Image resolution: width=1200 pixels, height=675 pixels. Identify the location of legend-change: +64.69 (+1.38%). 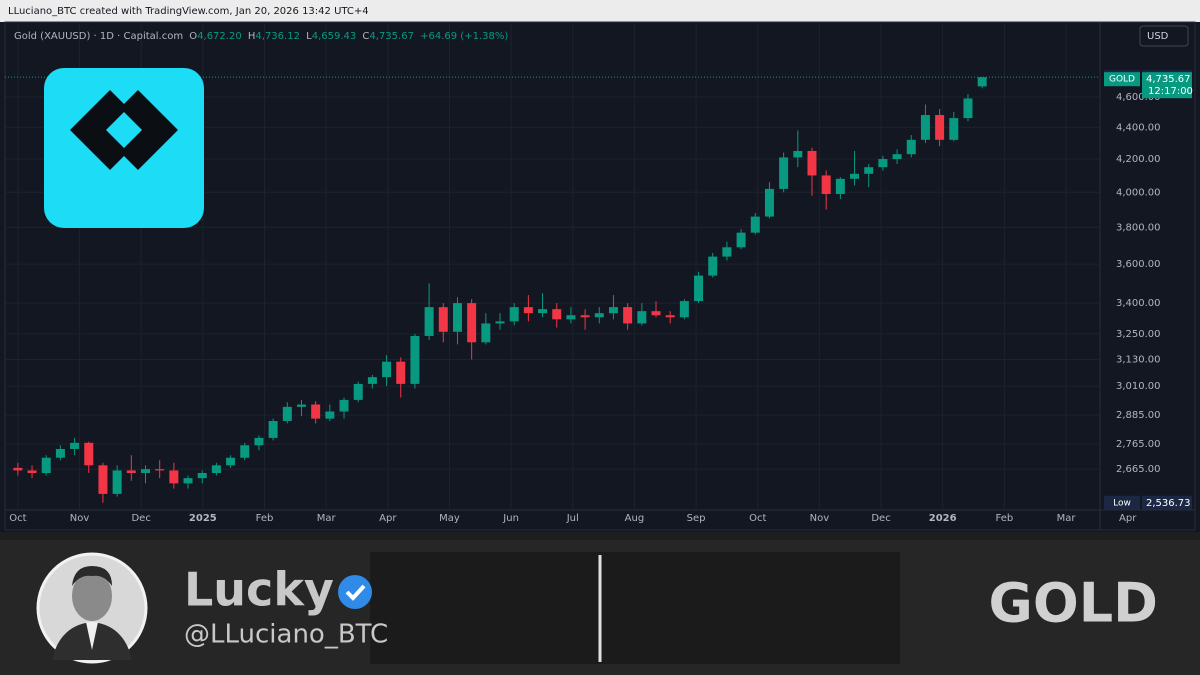
(464, 36).